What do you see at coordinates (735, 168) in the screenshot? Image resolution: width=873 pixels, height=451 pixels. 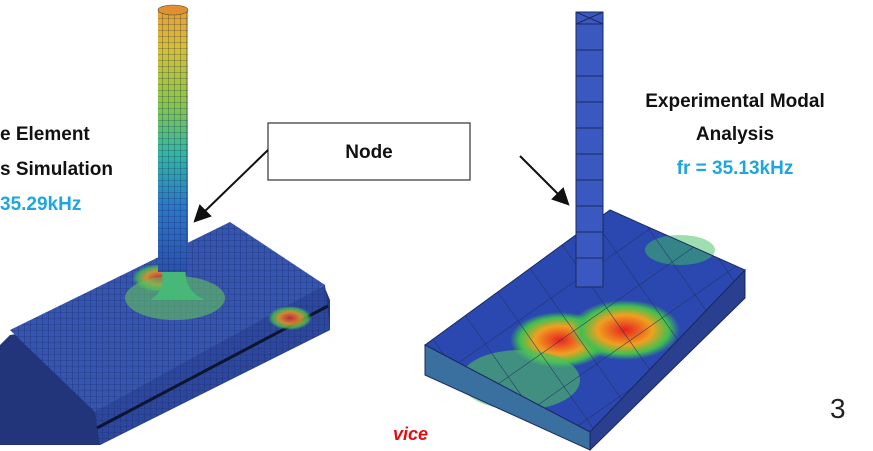 I see `right-frequency: fr = 35.13kHz` at bounding box center [735, 168].